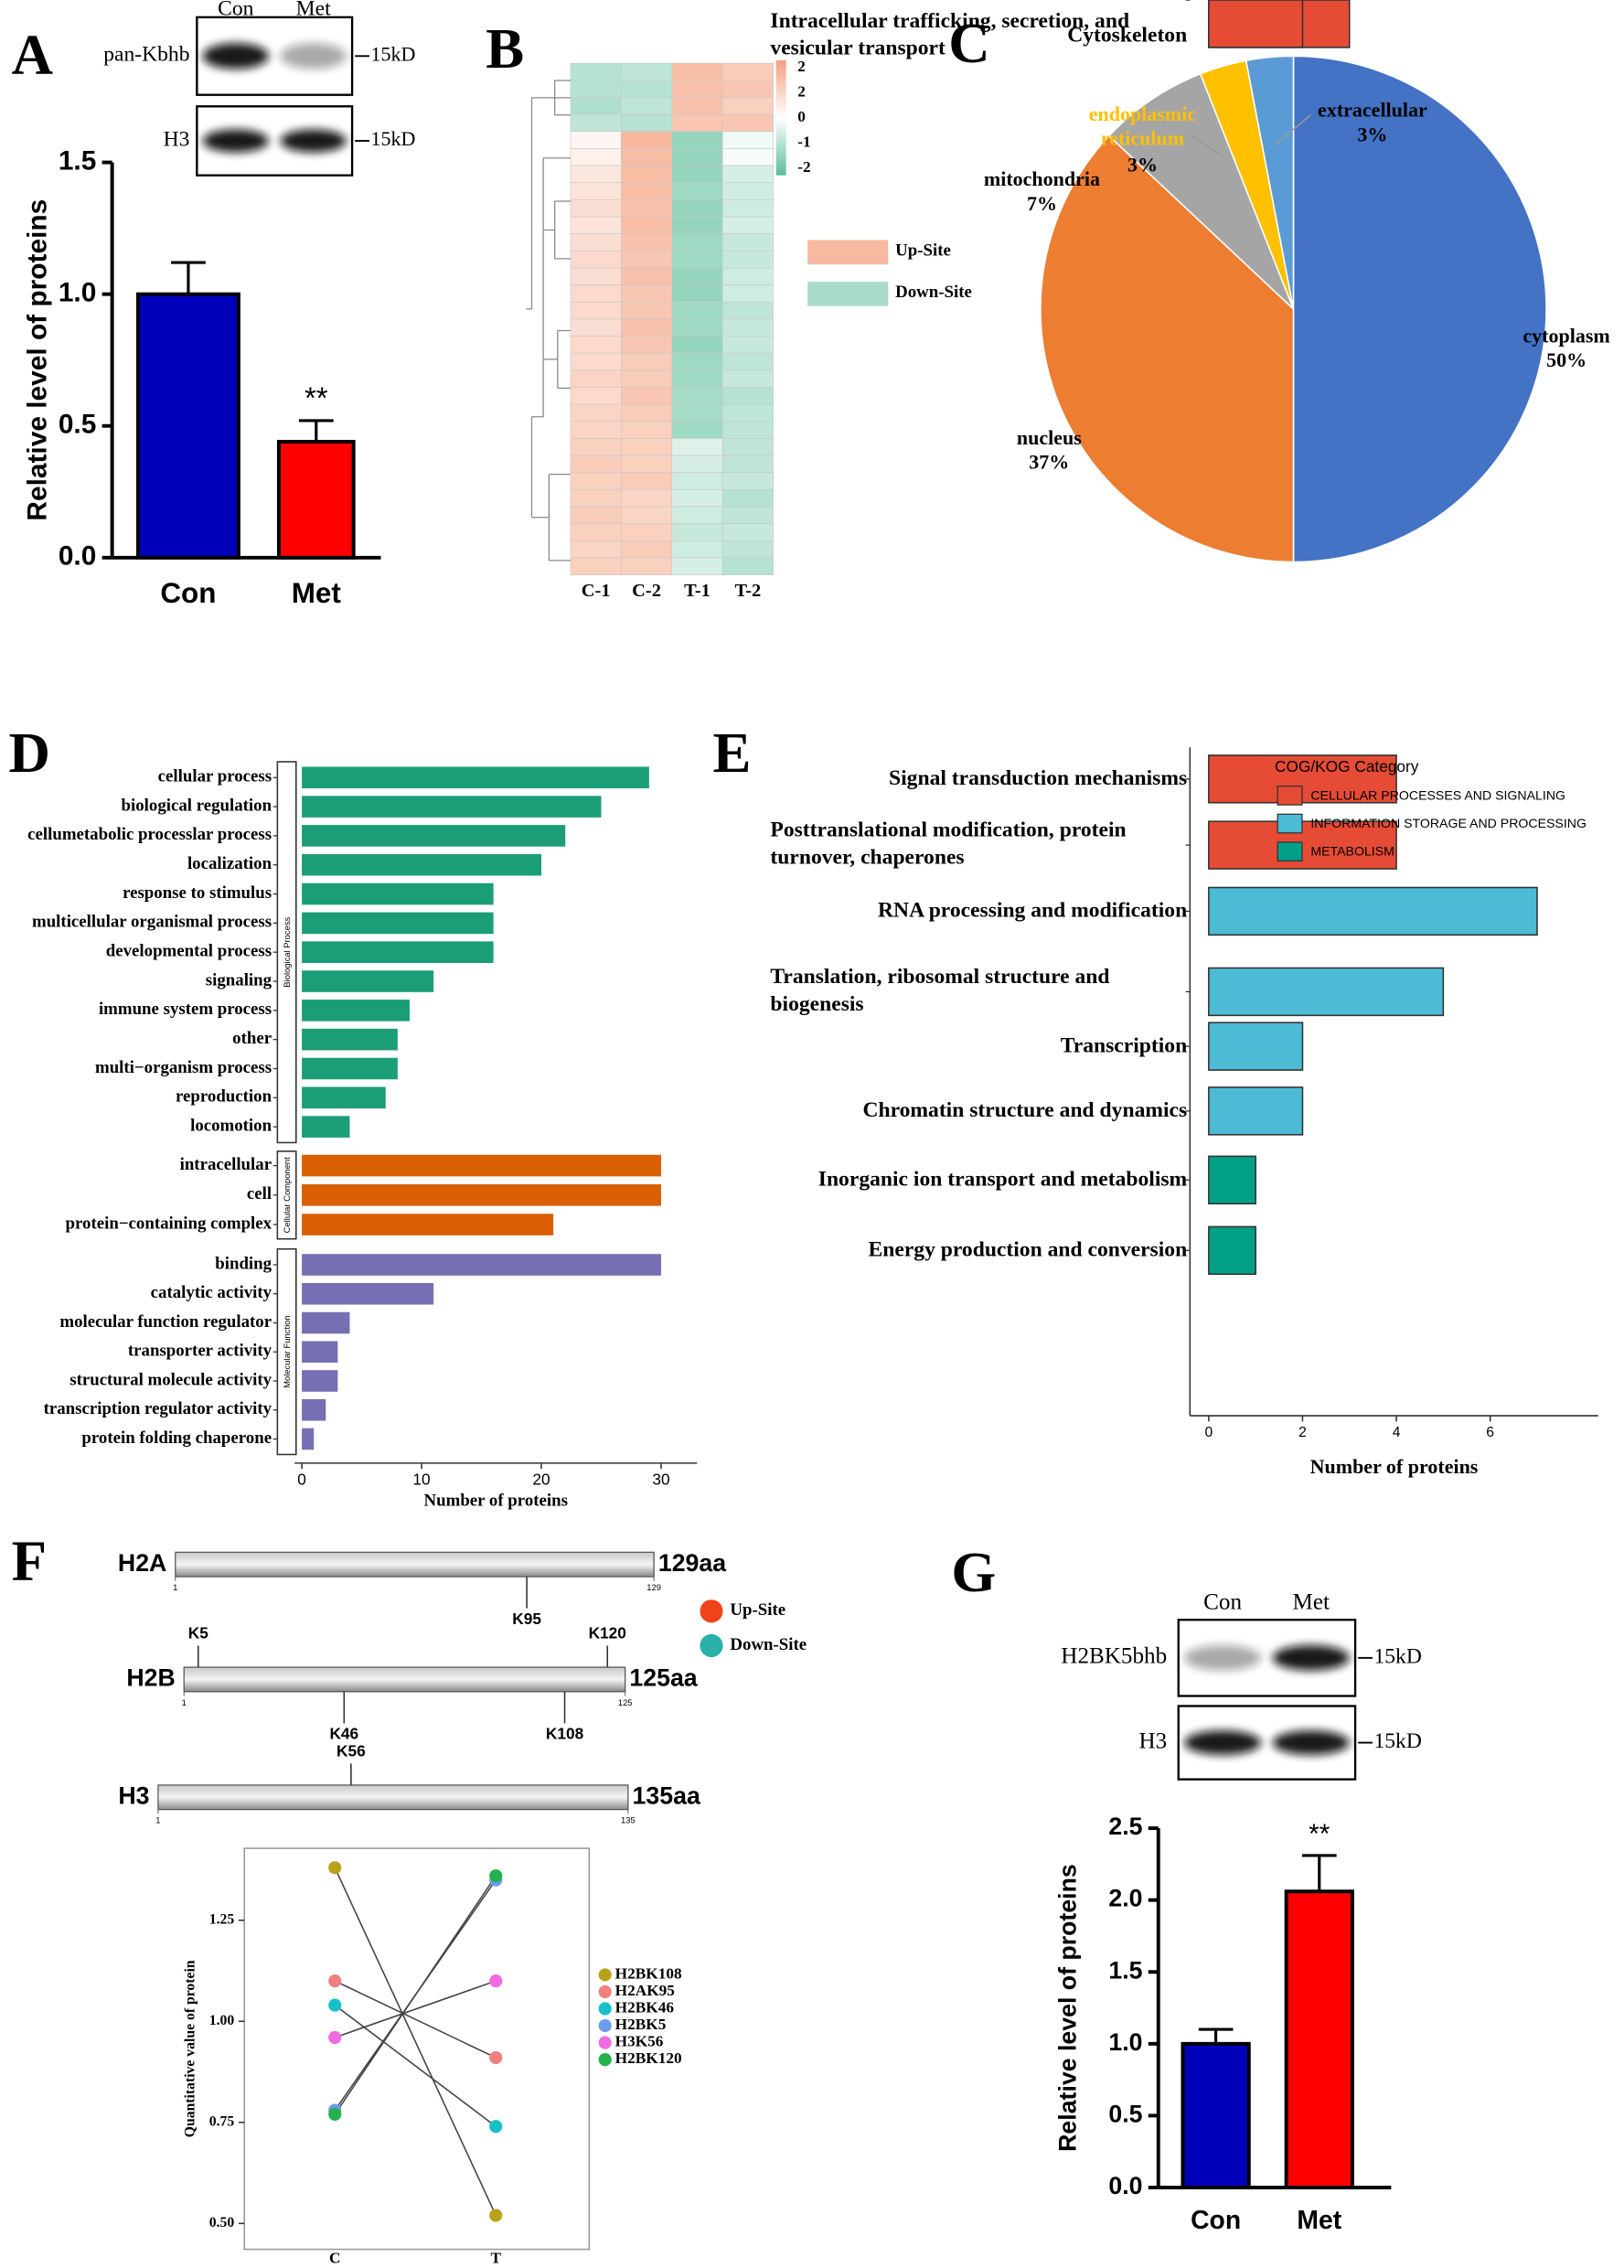  I want to click on legend-label: H2BK5, so click(641, 2024).